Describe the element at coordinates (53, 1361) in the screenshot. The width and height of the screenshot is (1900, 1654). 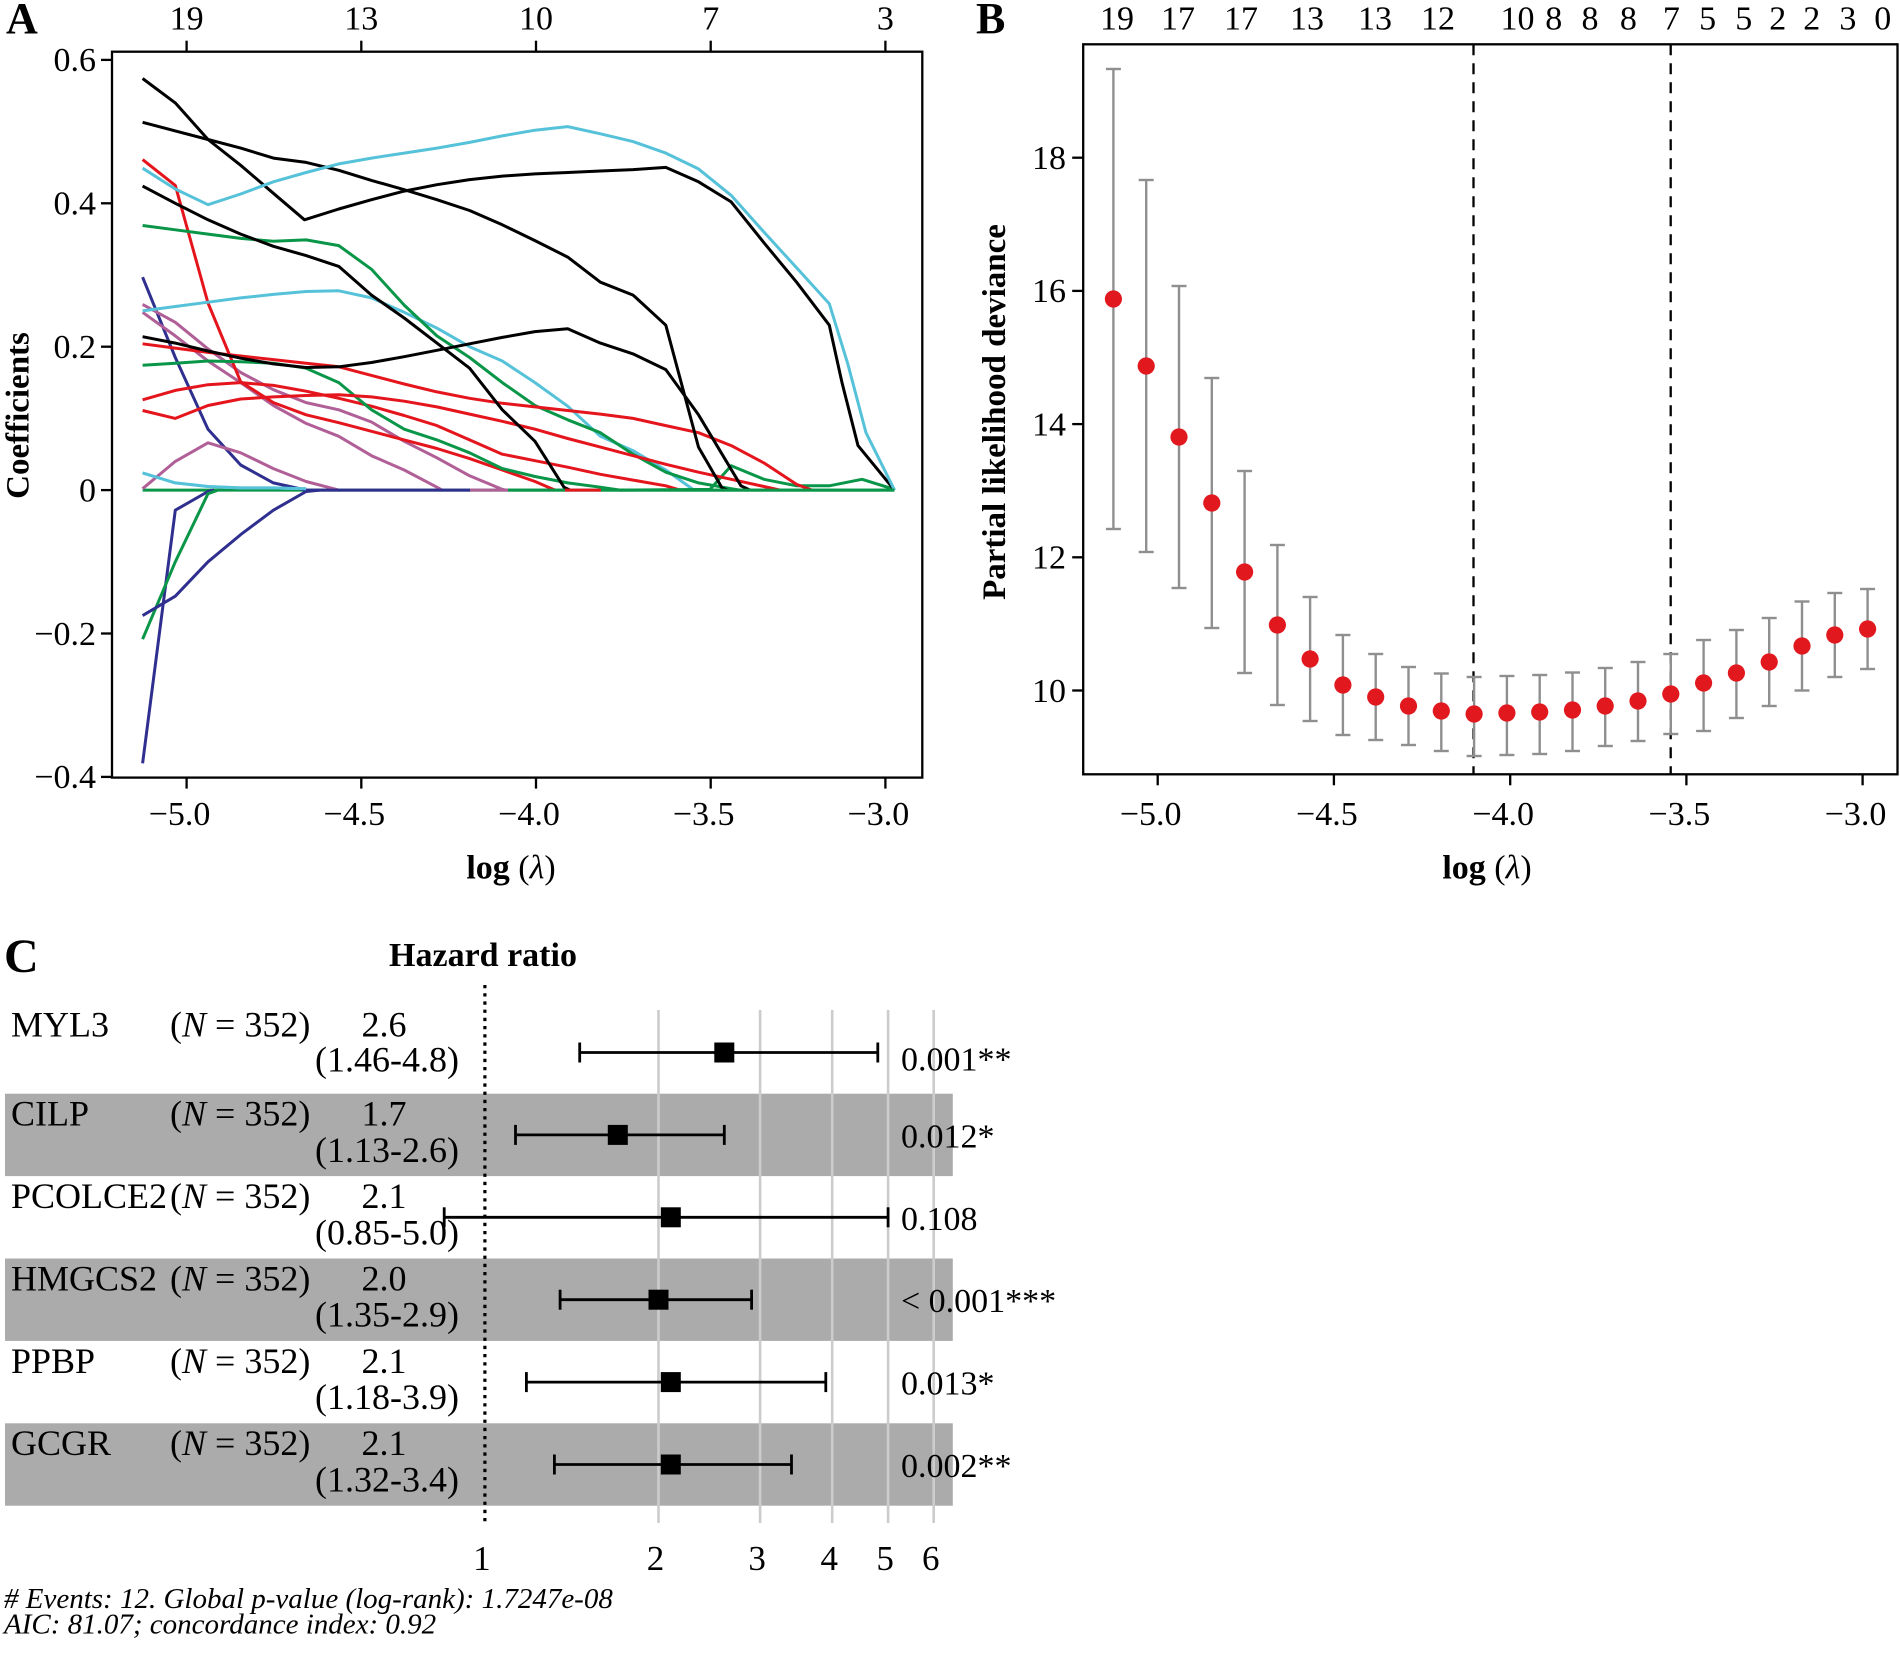
I see `svg-text: PPBP` at that location.